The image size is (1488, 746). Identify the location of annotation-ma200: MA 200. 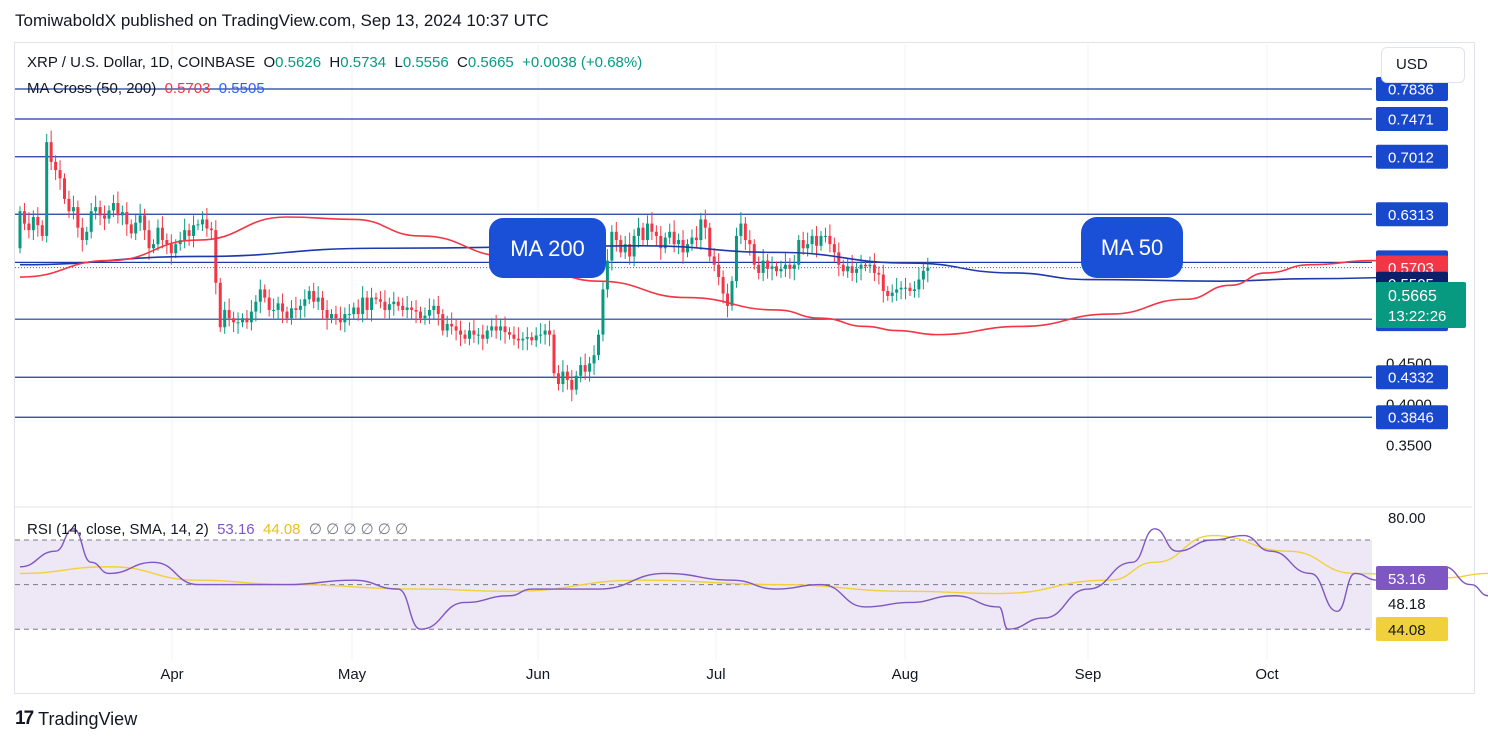
(547, 248).